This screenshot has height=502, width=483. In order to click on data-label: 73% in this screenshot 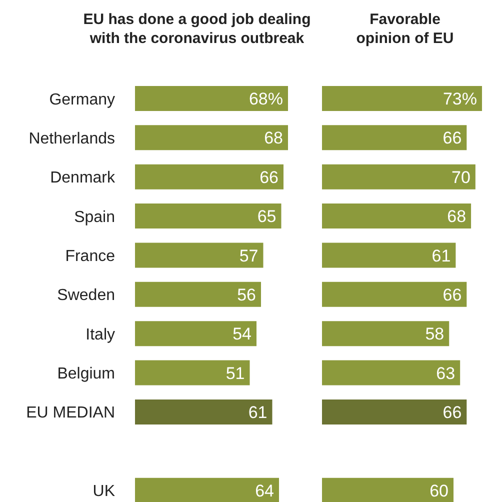, I will do `click(459, 99)`.